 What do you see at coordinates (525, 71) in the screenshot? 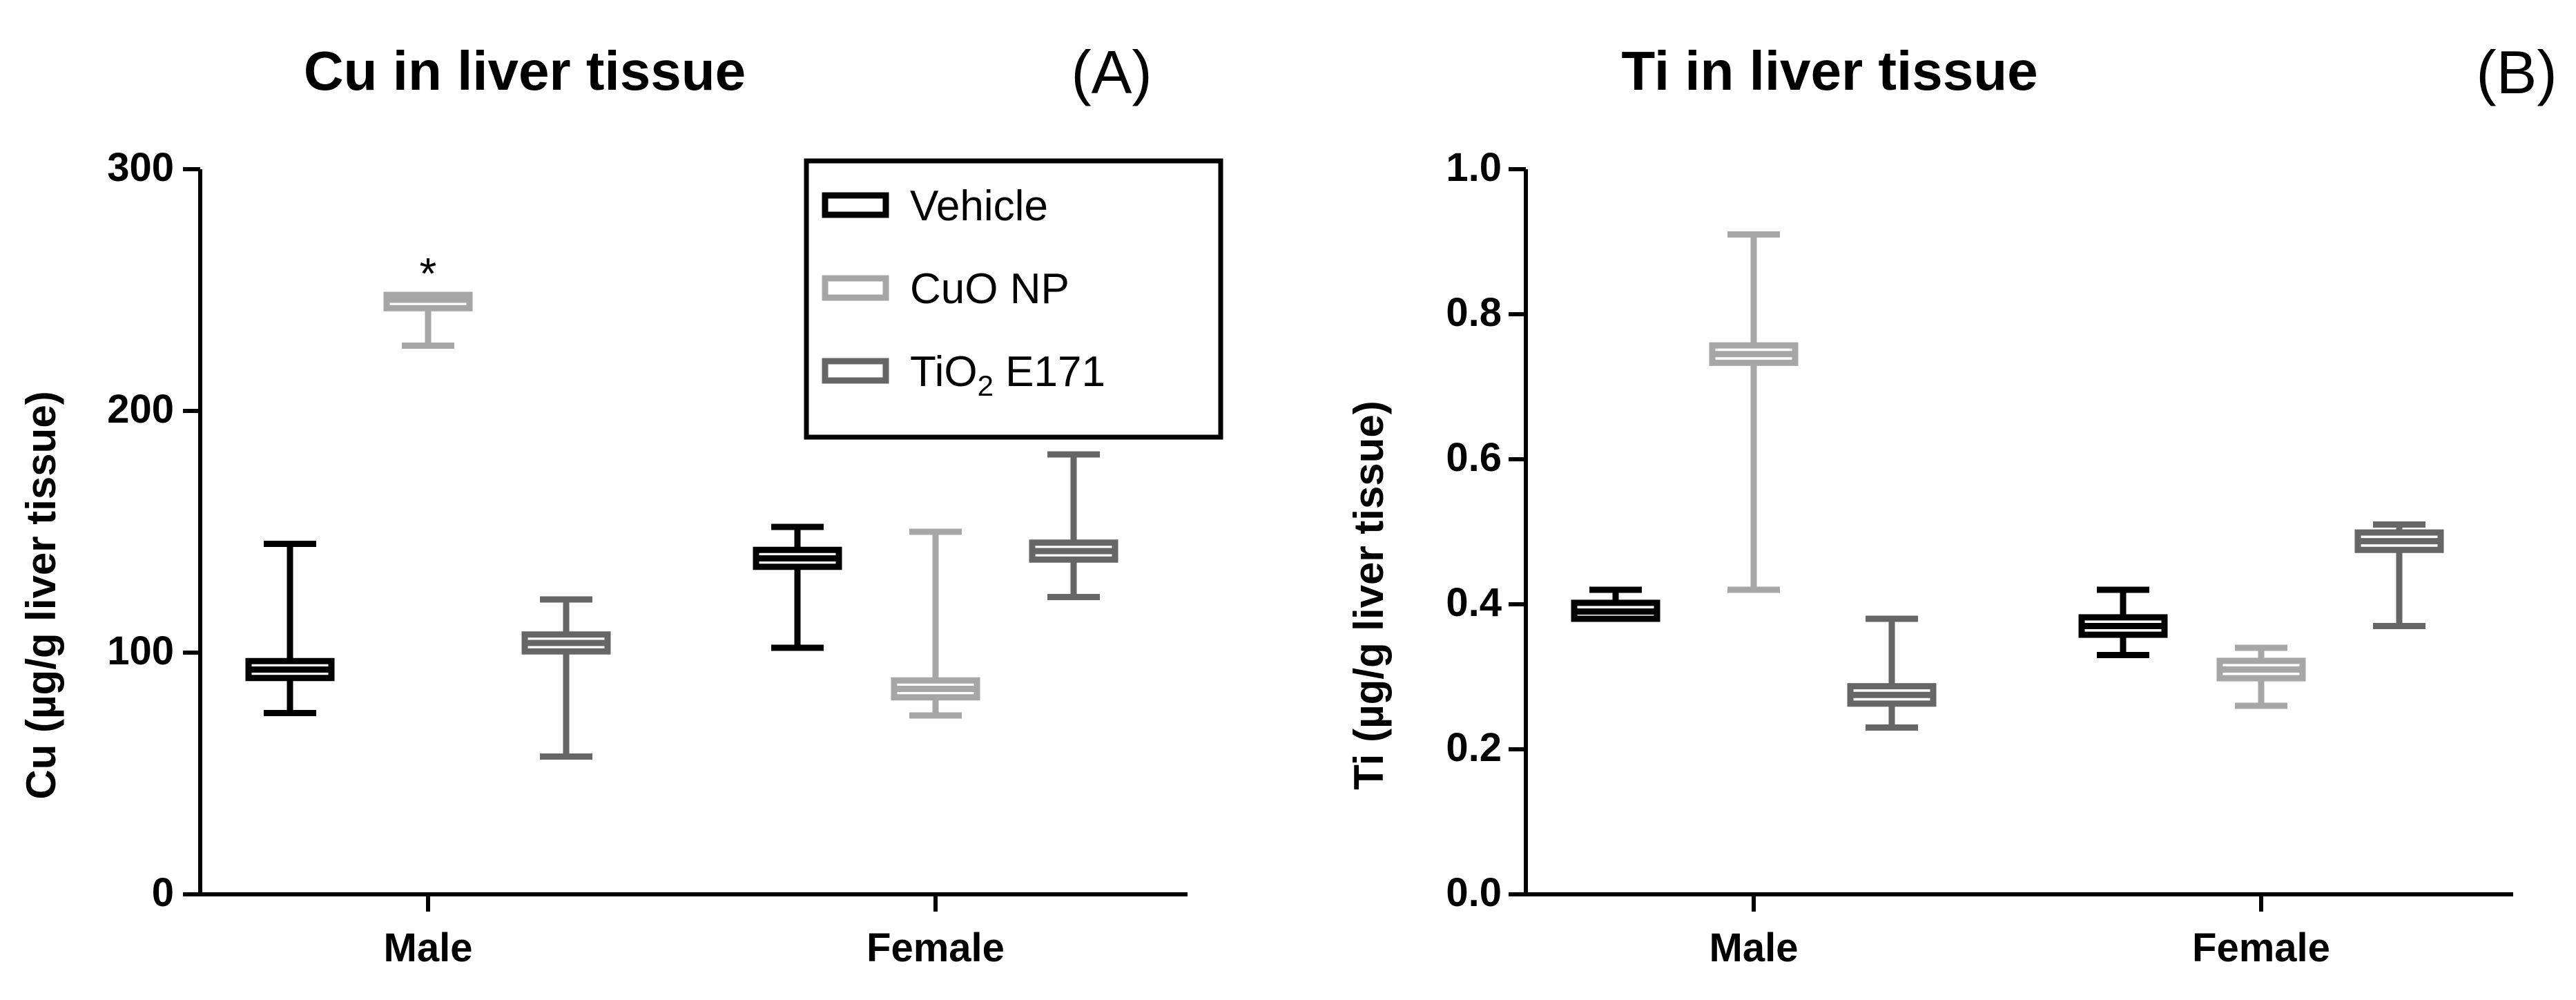
I see `panel-a-title: Cu in liver tissue` at bounding box center [525, 71].